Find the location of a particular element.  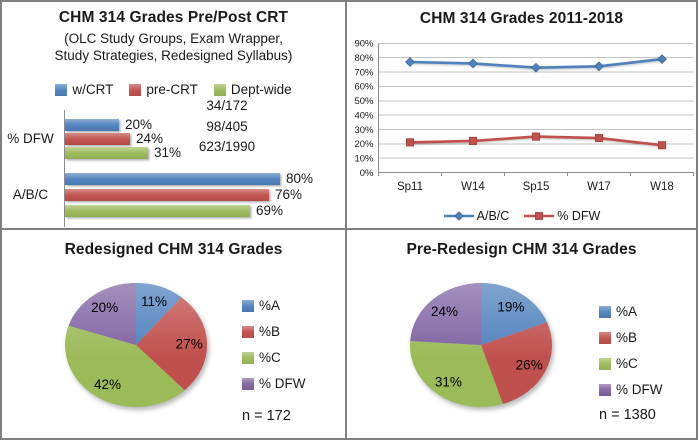

legend-label: %B is located at coordinates (270, 331).